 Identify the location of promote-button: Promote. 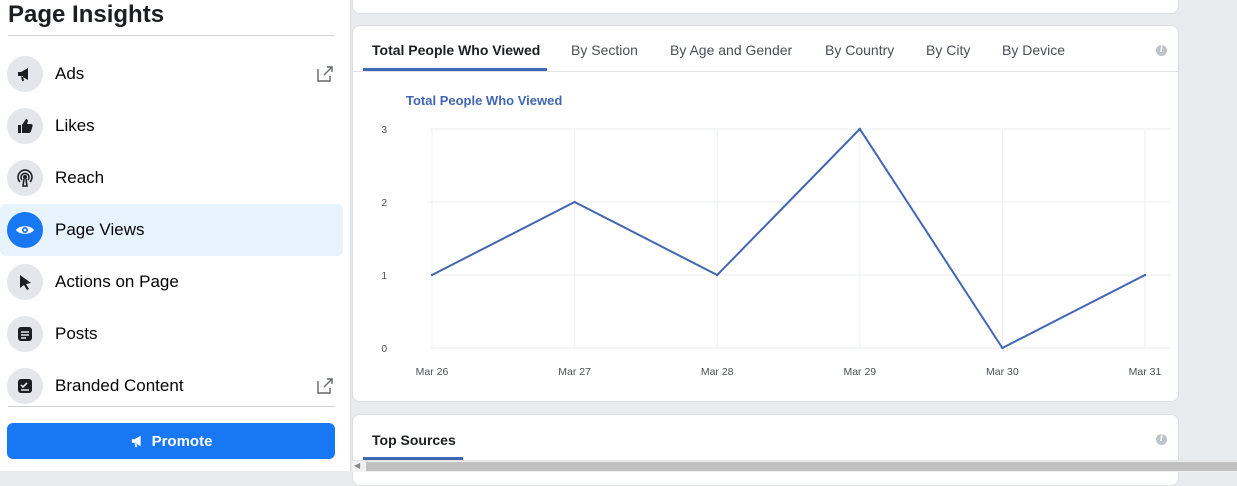
(171, 441).